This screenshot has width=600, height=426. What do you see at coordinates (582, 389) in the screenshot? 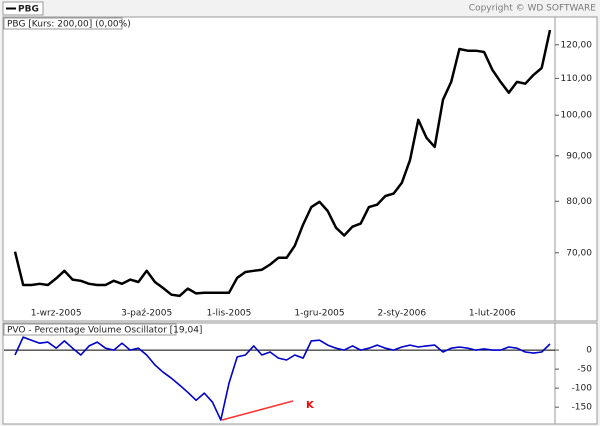
I see `y-tick-label: -100` at bounding box center [582, 389].